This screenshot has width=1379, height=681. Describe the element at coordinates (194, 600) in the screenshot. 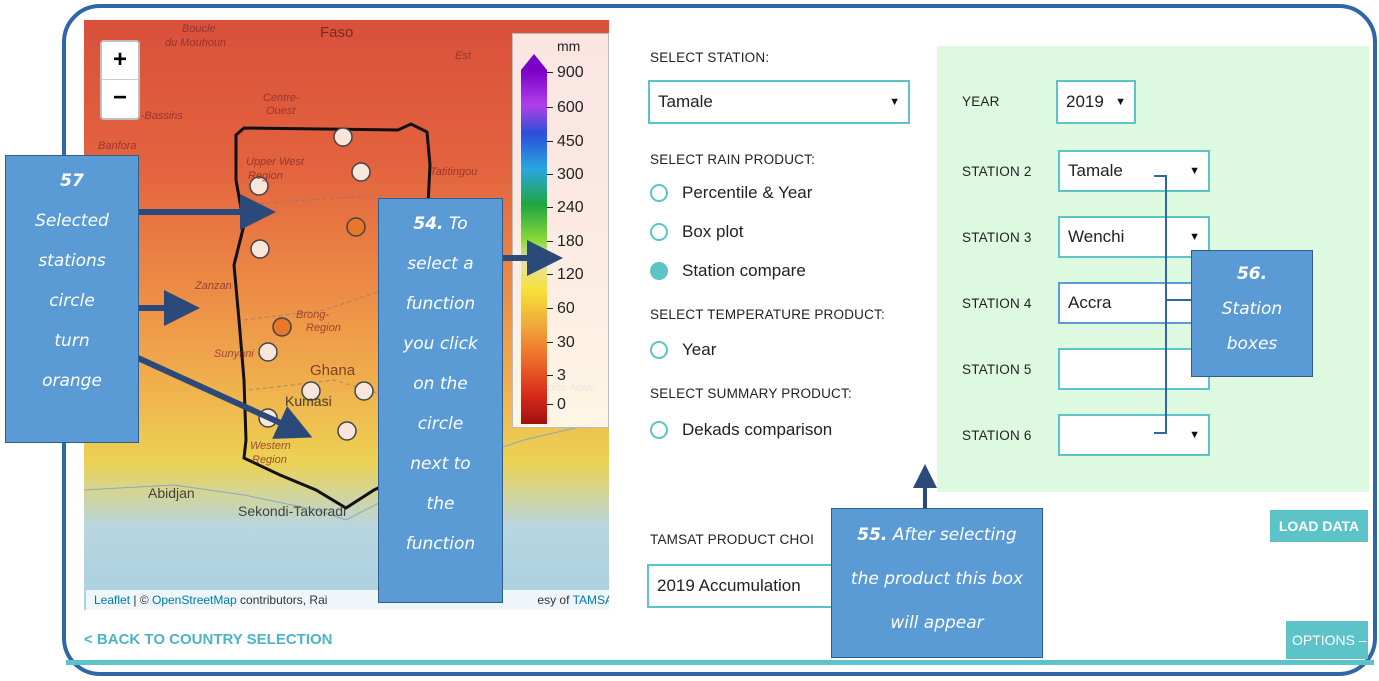

I see `osm-link: OpenStreetMap` at that location.